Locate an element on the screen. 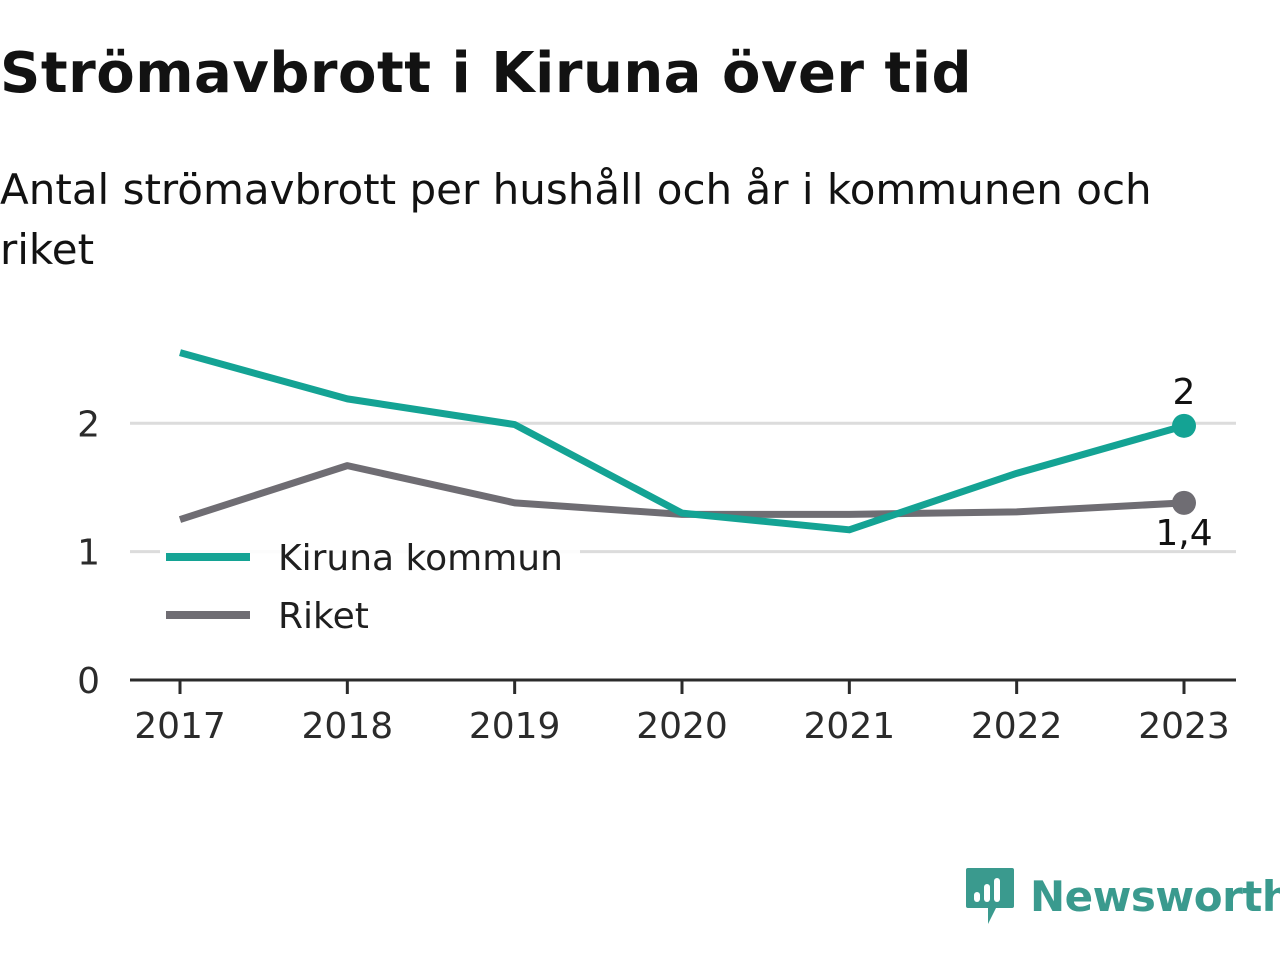 The width and height of the screenshot is (1280, 960). legend-label: Riket is located at coordinates (323, 616).